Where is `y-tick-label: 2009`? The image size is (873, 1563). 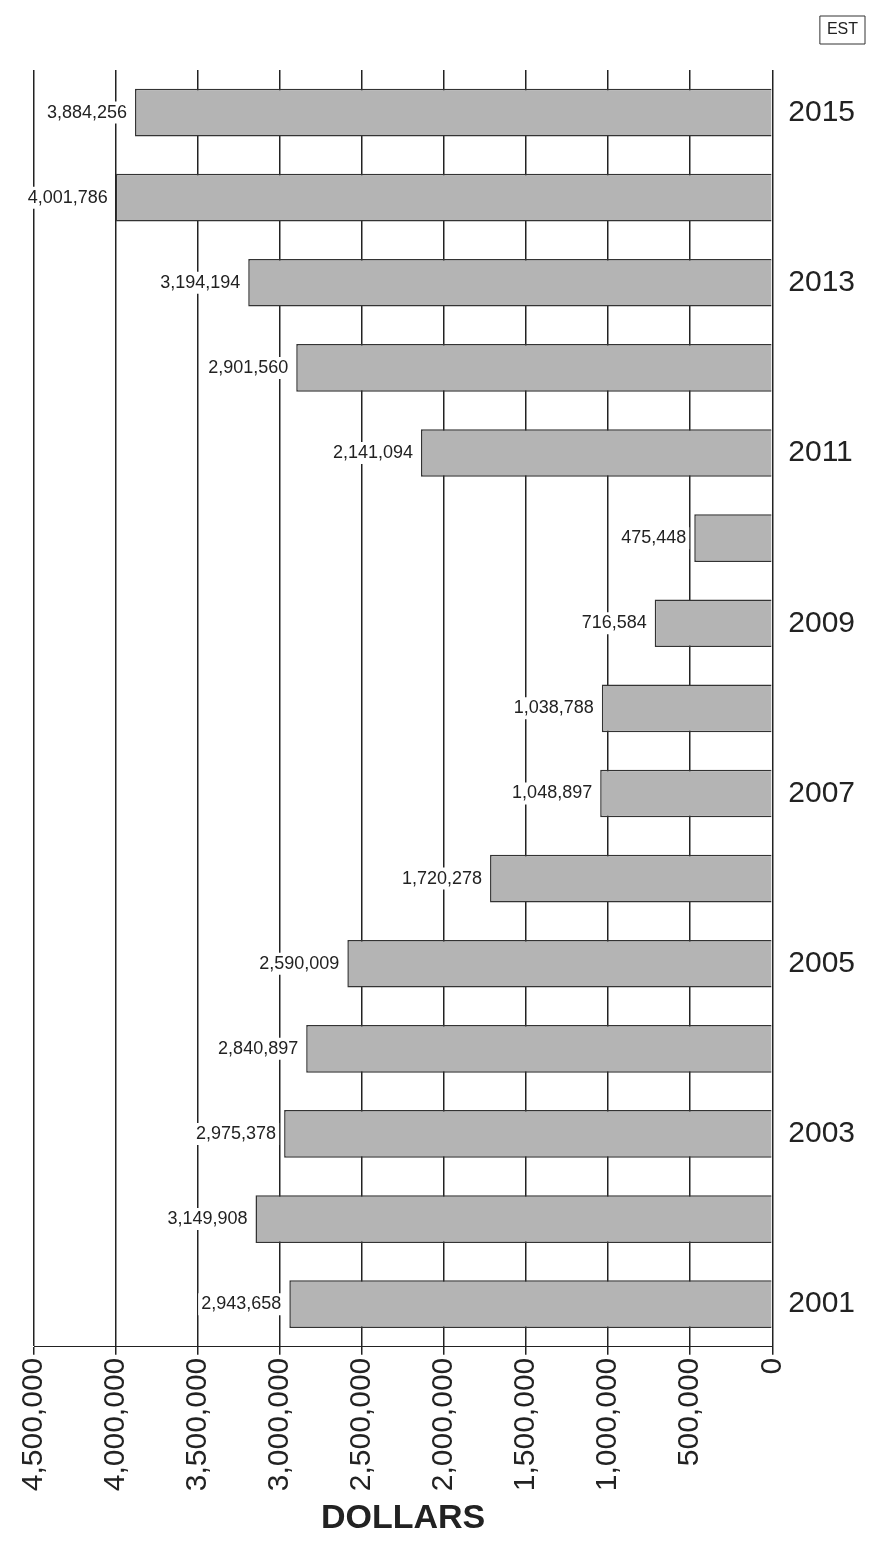
y-tick-label: 2009 is located at coordinates (822, 621).